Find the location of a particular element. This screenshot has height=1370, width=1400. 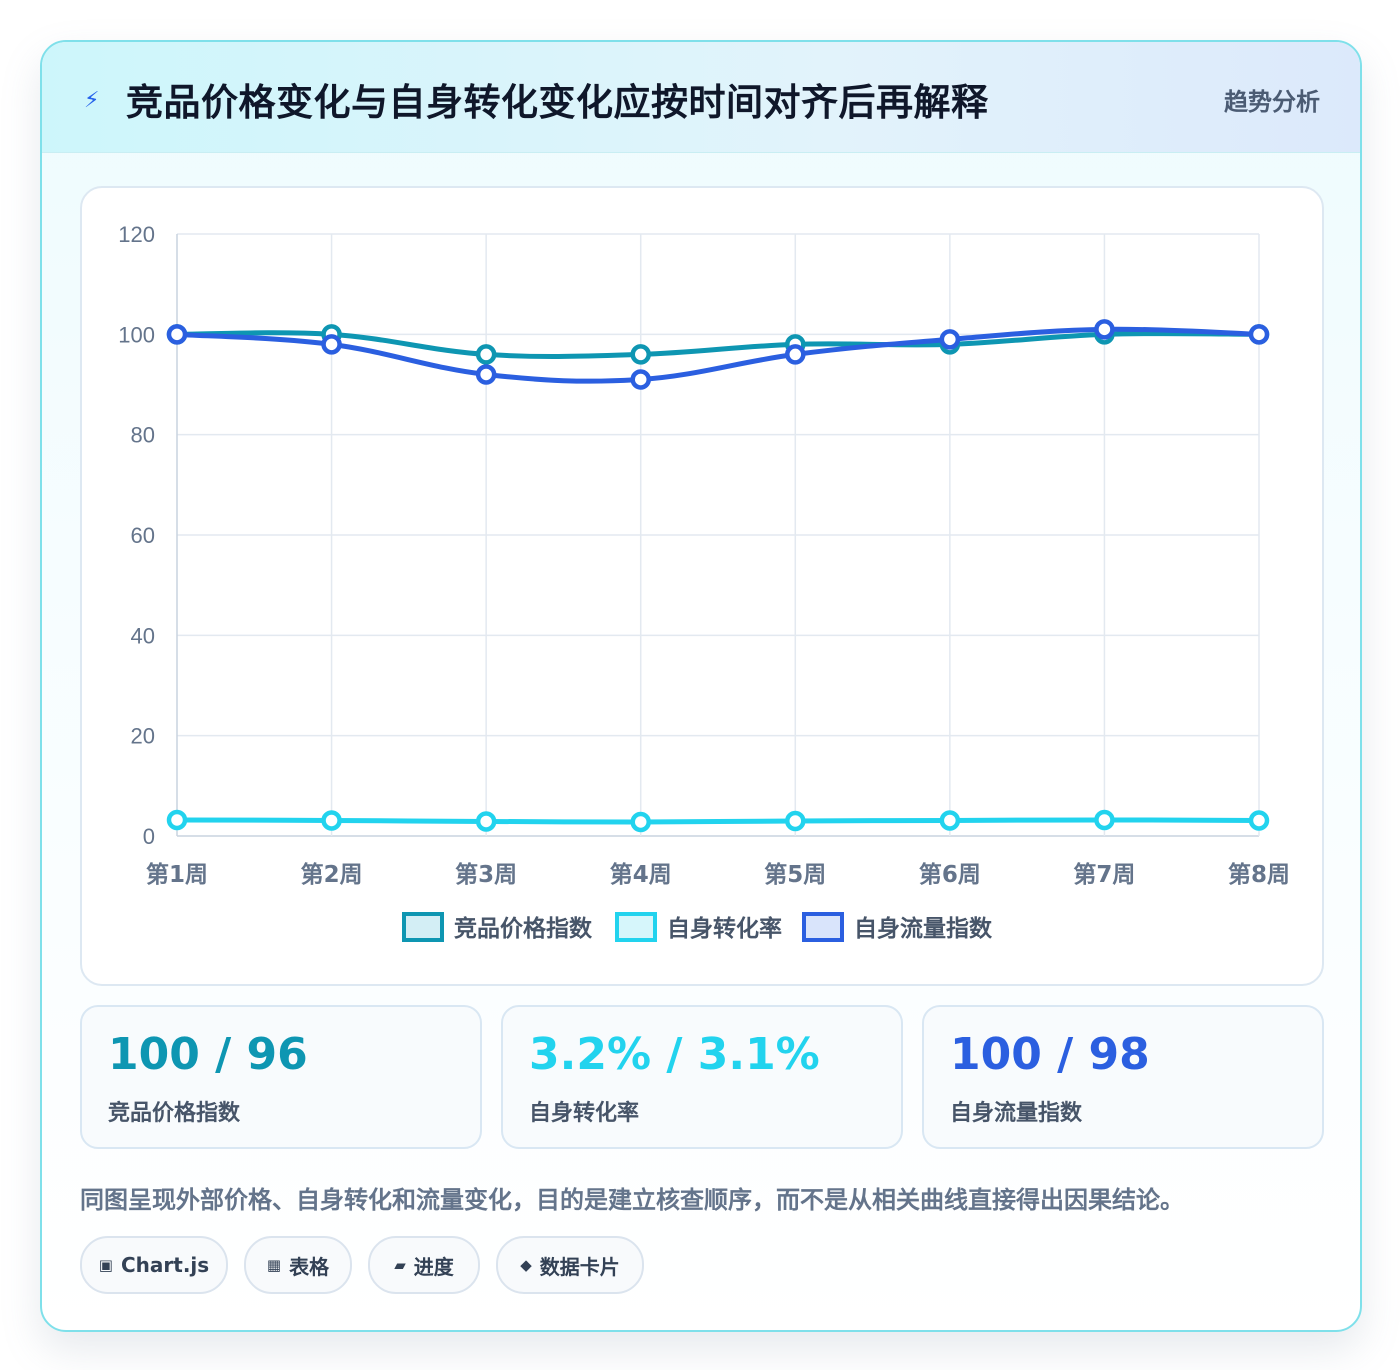

x-tick-label: 第5周 is located at coordinates (795, 874).